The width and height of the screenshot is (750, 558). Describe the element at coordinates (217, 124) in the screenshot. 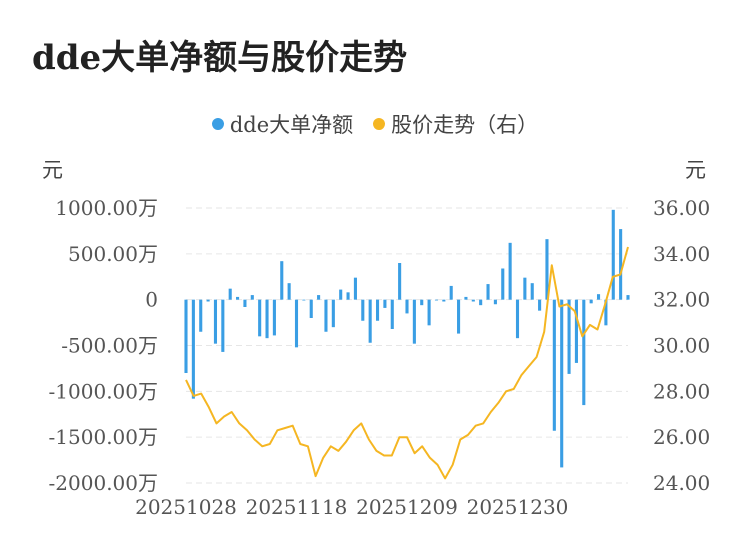

I see `legend-dot-dde` at that location.